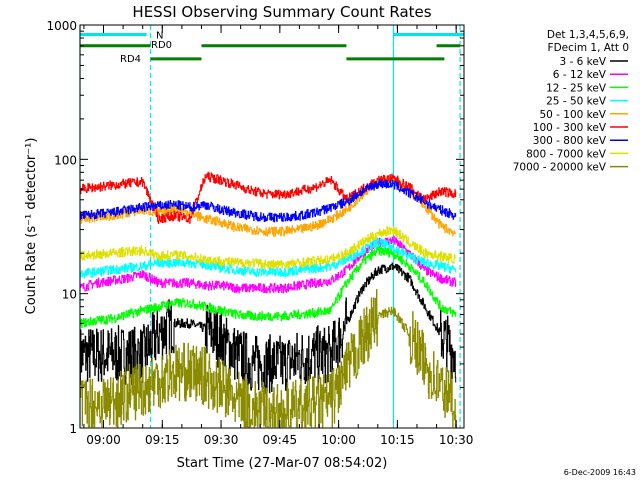 The height and width of the screenshot is (480, 640). I want to click on legend-label-5: 100 - 300 keV, so click(570, 128).